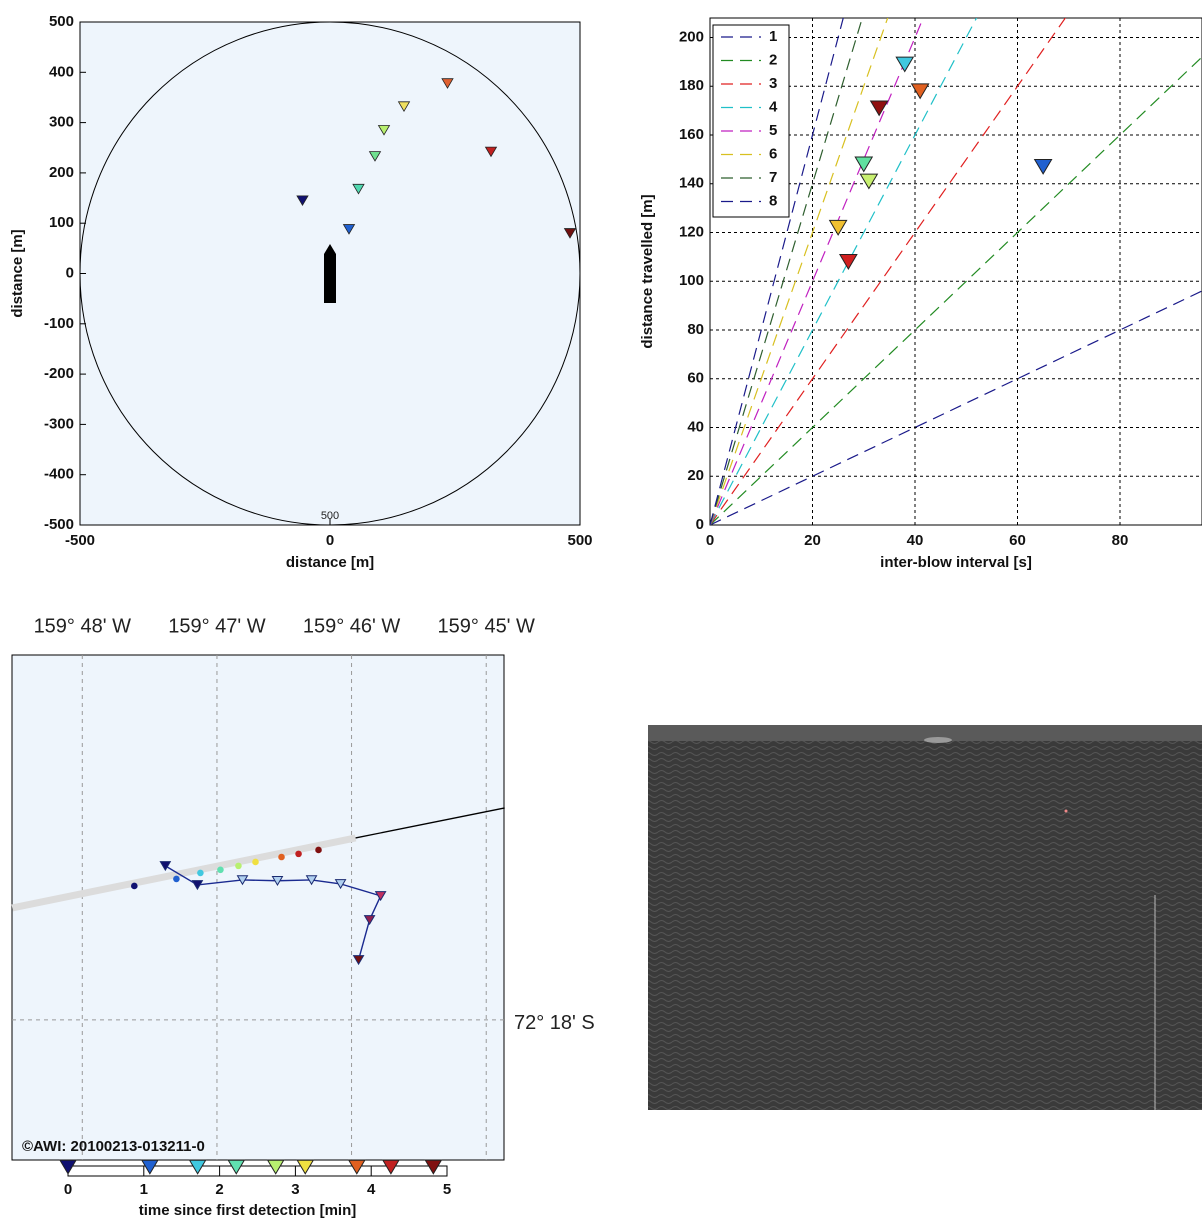 This screenshot has height=1224, width=1202. I want to click on y-axis-label: distance [m], so click(17, 273).